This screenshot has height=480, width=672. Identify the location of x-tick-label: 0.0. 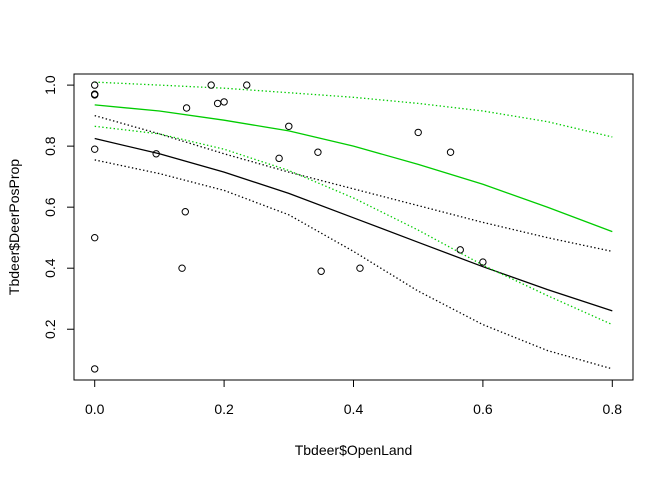
(95, 409).